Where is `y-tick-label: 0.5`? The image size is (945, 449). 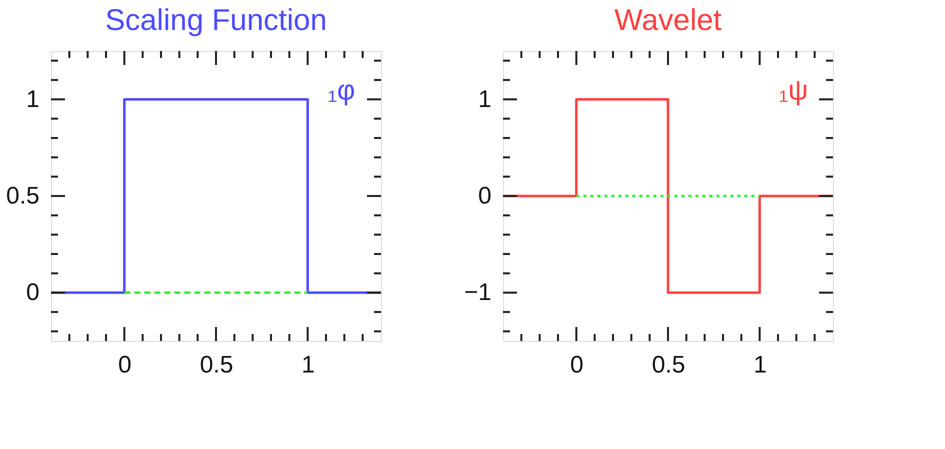
y-tick-label: 0.5 is located at coordinates (23, 196).